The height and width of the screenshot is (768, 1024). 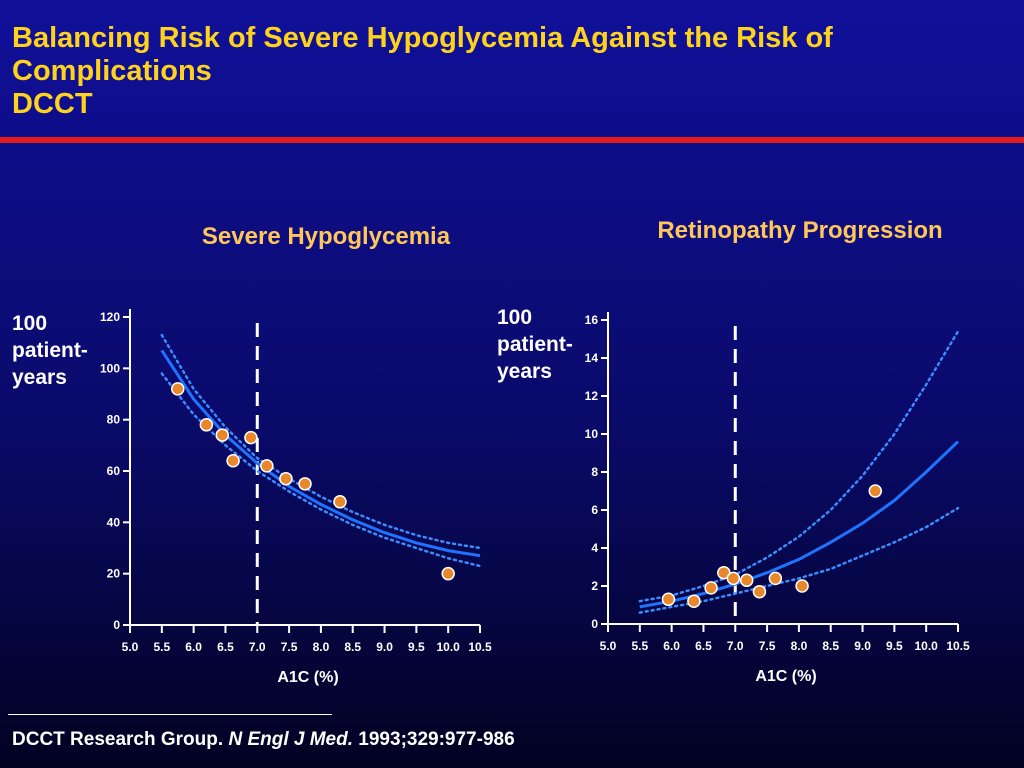 What do you see at coordinates (114, 471) in the screenshot?
I see `hypoglycemia-y-tick-label: 60` at bounding box center [114, 471].